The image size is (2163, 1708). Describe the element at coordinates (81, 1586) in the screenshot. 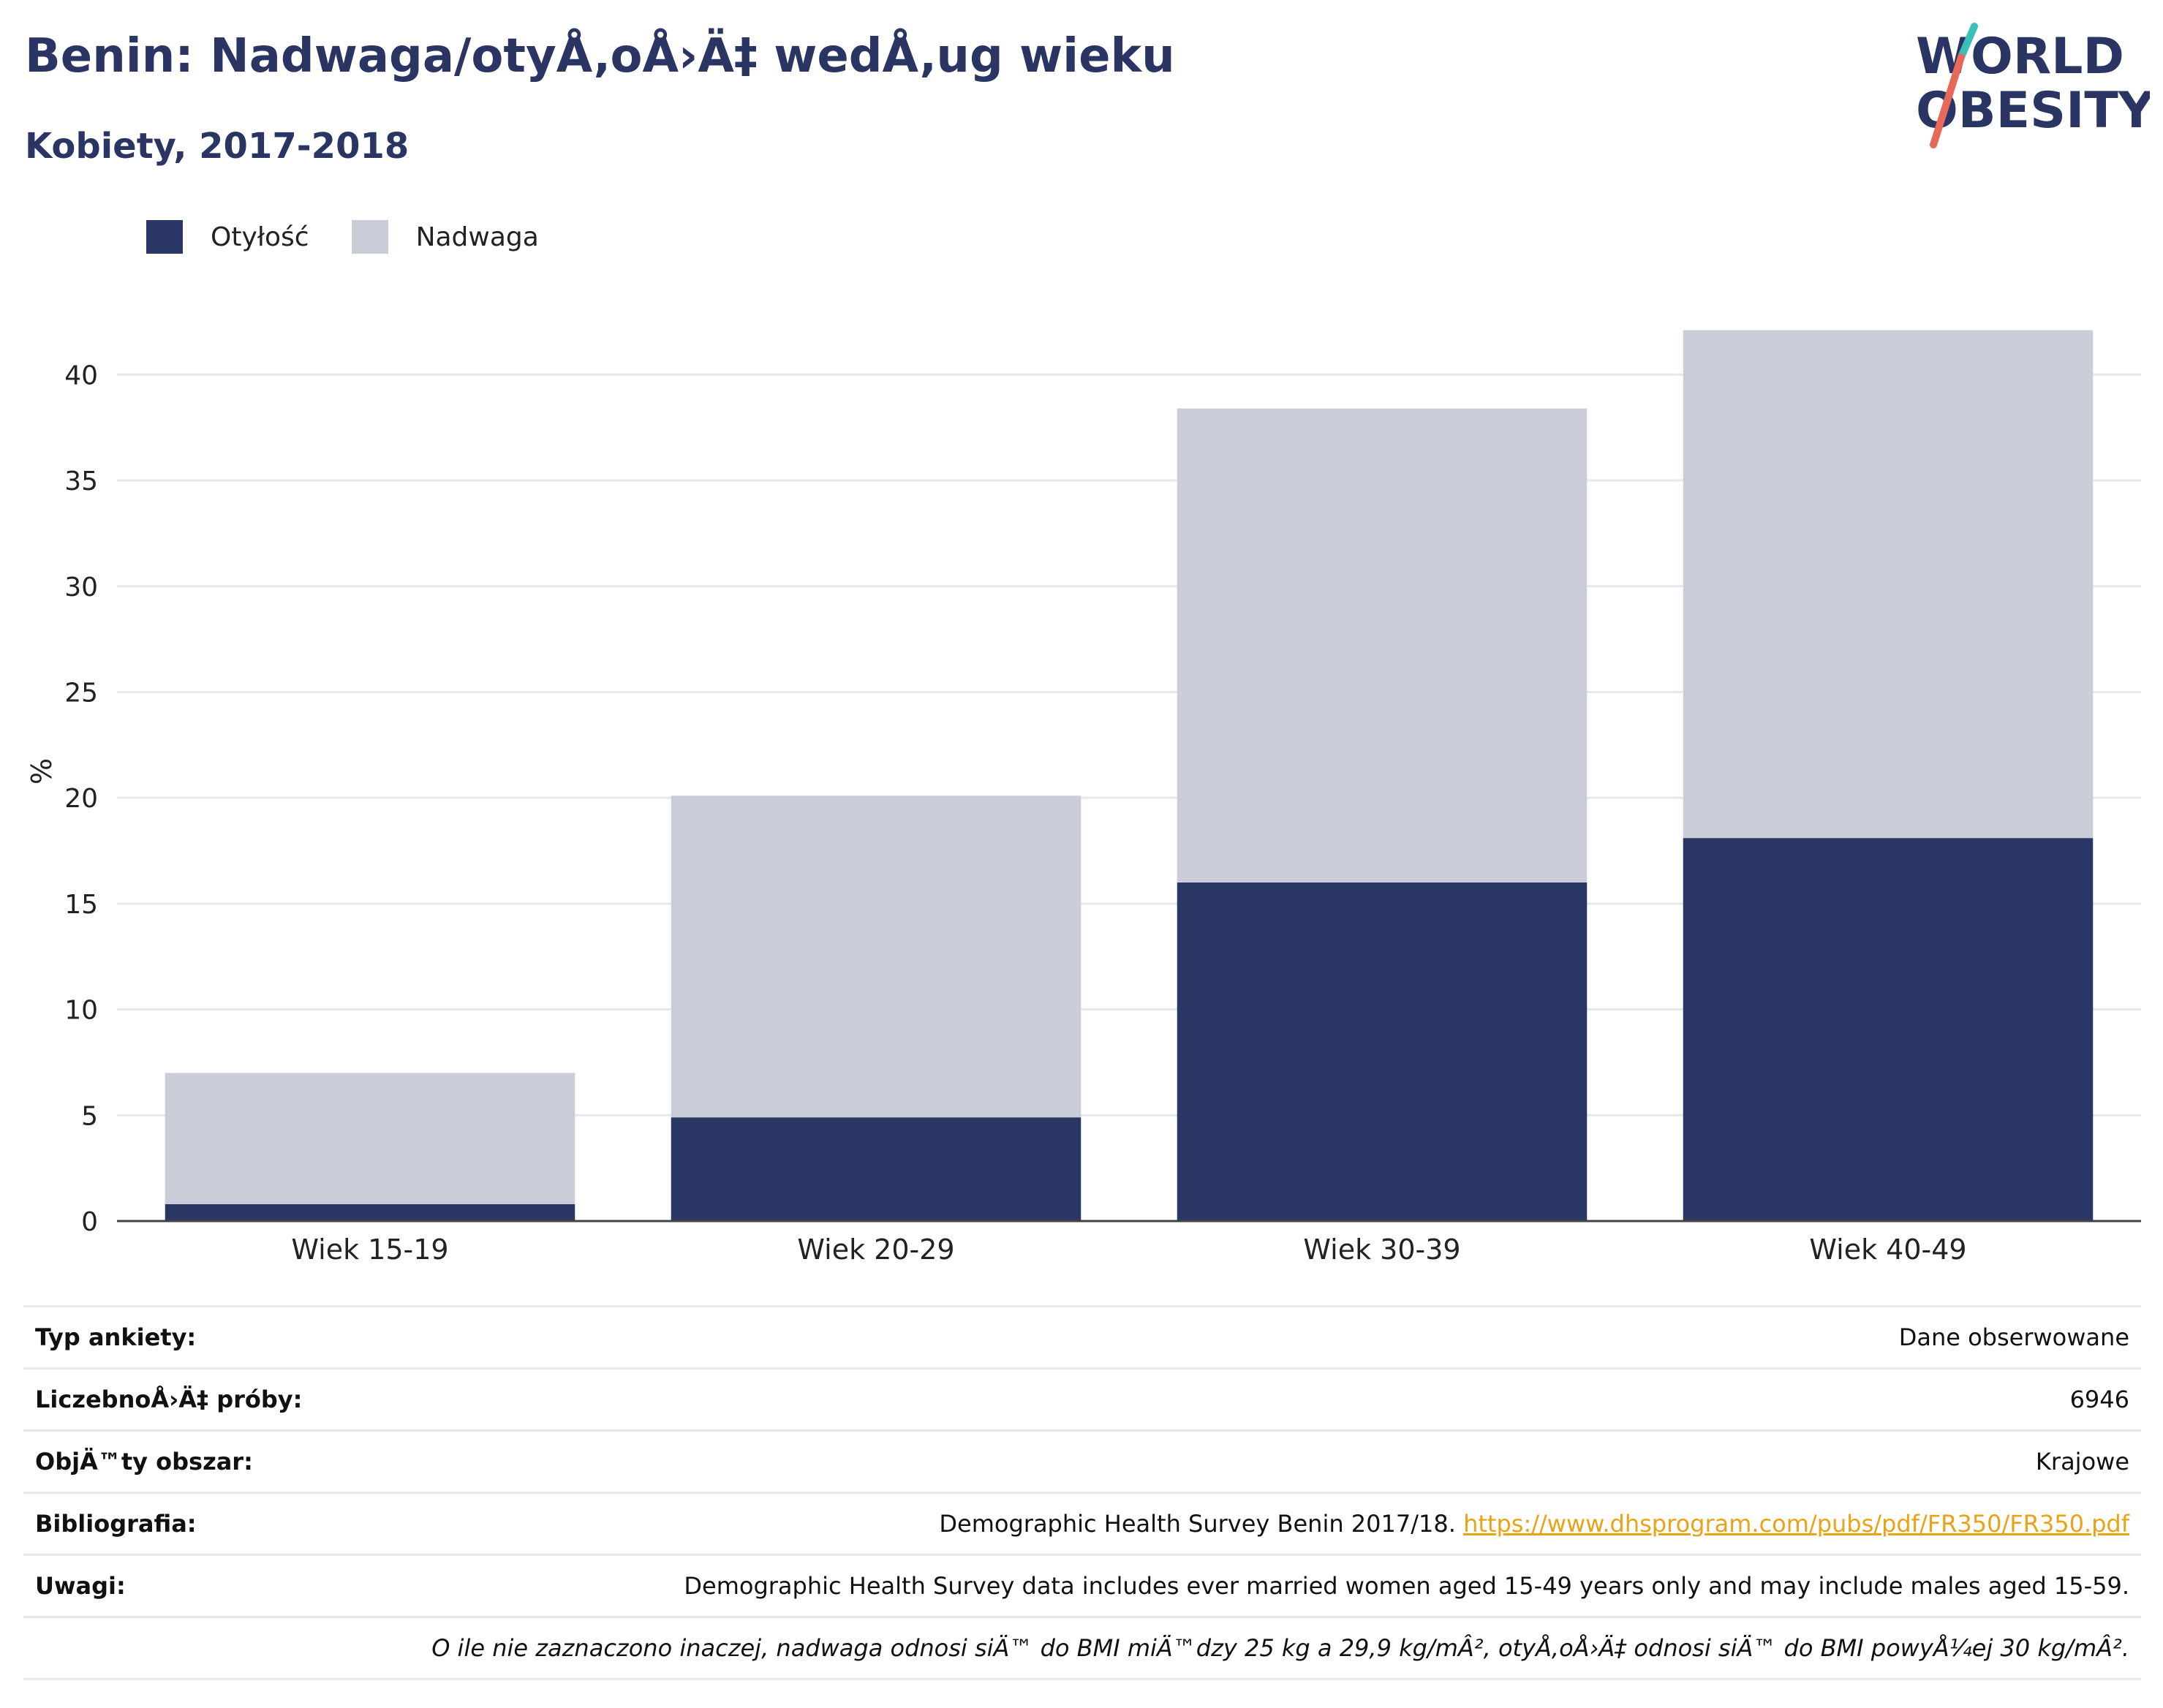

I see `meta-key: Uwagi:` at that location.